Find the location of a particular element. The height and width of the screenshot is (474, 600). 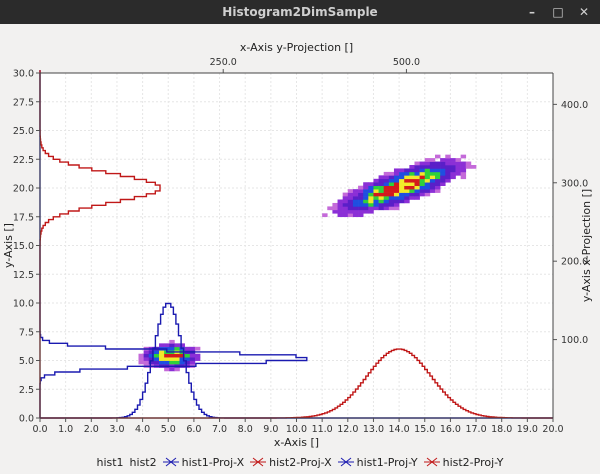

x-tick-label: 1.0 is located at coordinates (65, 429).